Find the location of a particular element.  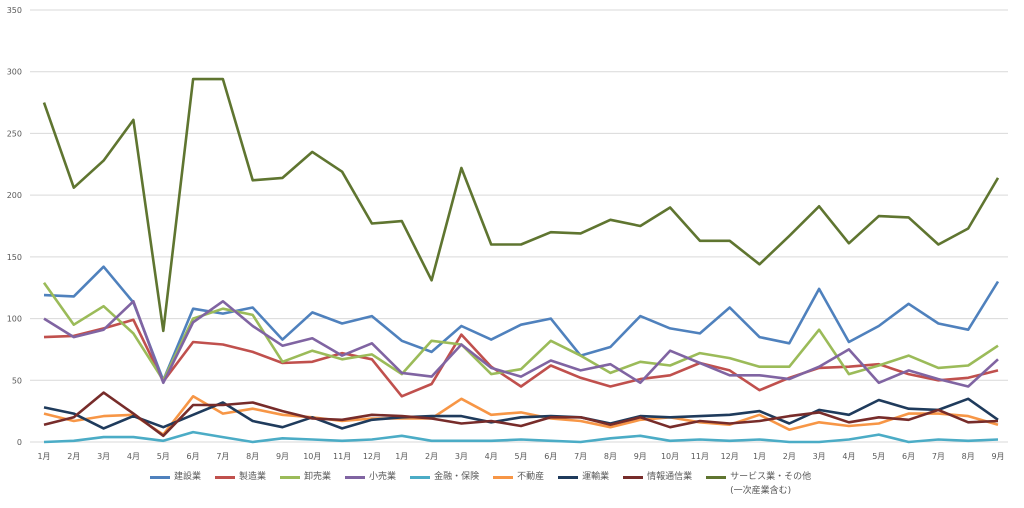

legend-item: 製造業 is located at coordinates (240, 484).